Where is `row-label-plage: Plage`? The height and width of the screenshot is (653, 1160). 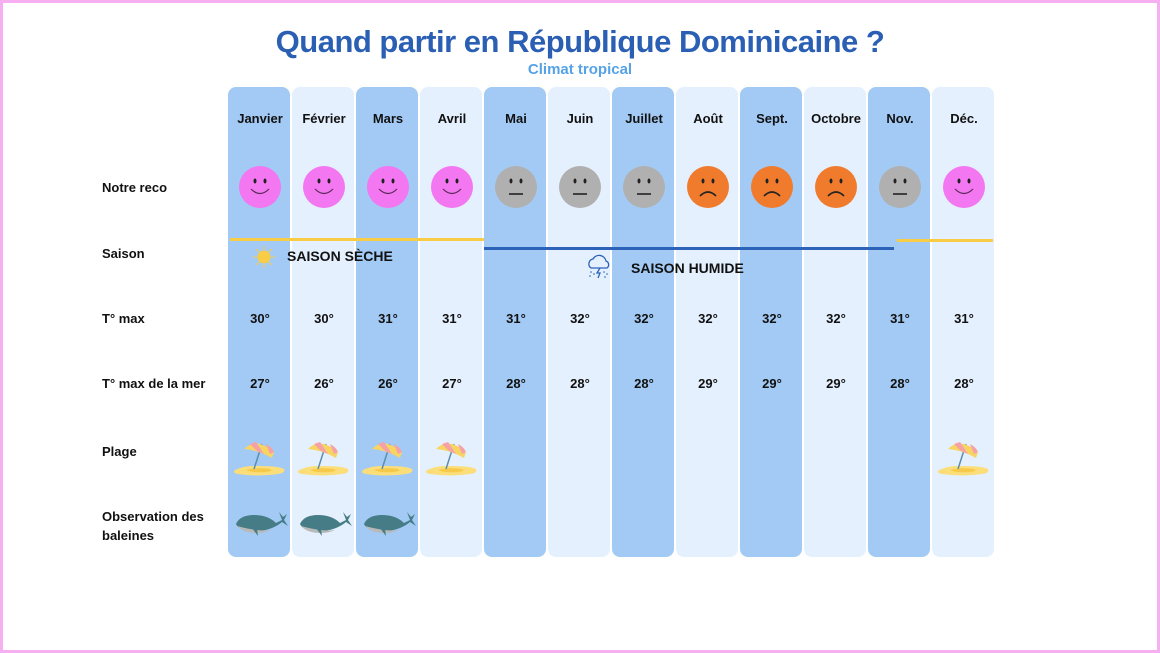
row-label-plage: Plage is located at coordinates (119, 451).